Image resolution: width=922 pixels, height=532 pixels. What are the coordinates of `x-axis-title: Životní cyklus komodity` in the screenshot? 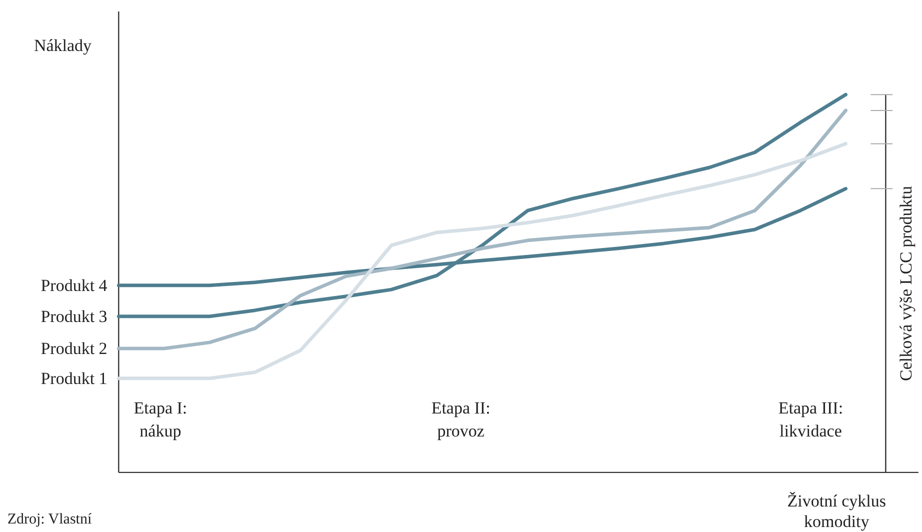 It's located at (836, 511).